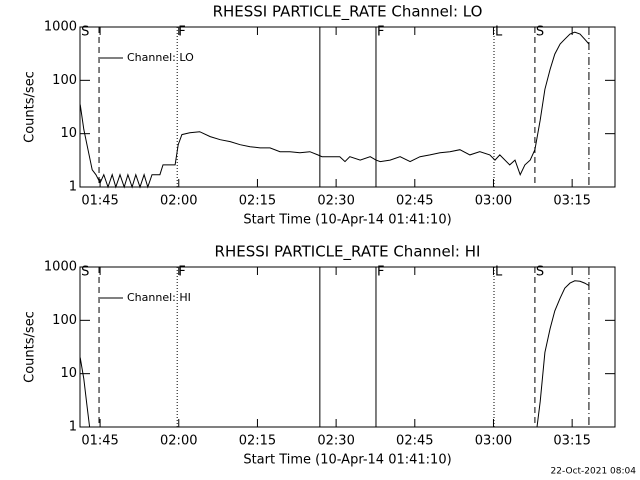 The image size is (640, 480). I want to click on legend-label: Channel: HI, so click(159, 297).